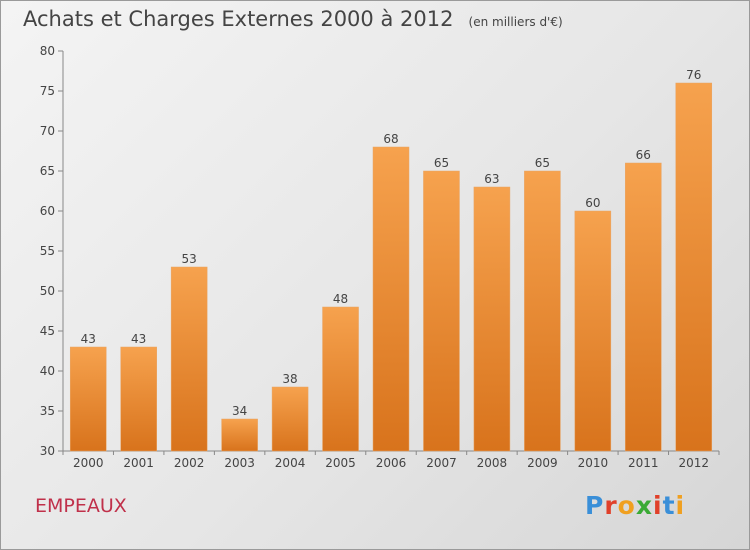 This screenshot has height=550, width=750. Describe the element at coordinates (47, 411) in the screenshot. I see `y-tick-label: 35` at that location.